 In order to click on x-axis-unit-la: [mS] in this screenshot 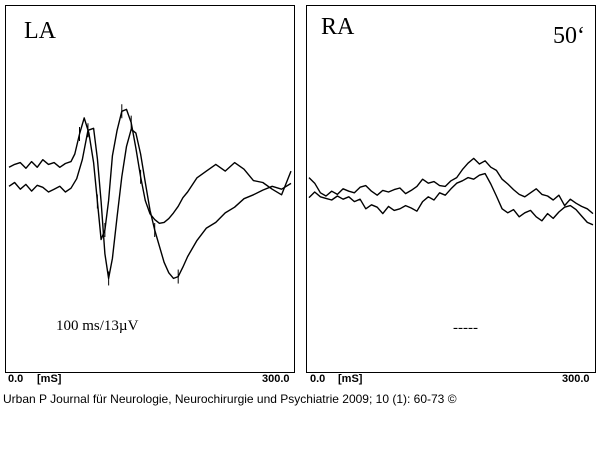, I will do `click(49, 379)`.